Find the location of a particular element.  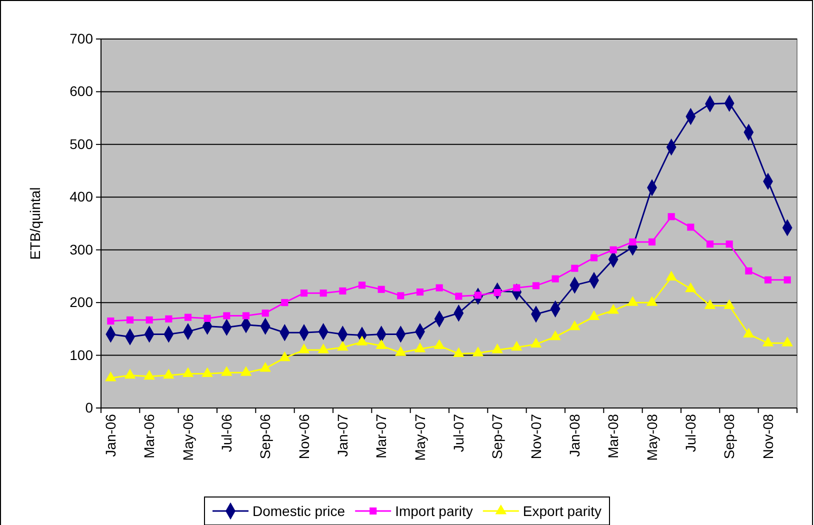

x-tick-label: Nov-07 is located at coordinates (536, 437).